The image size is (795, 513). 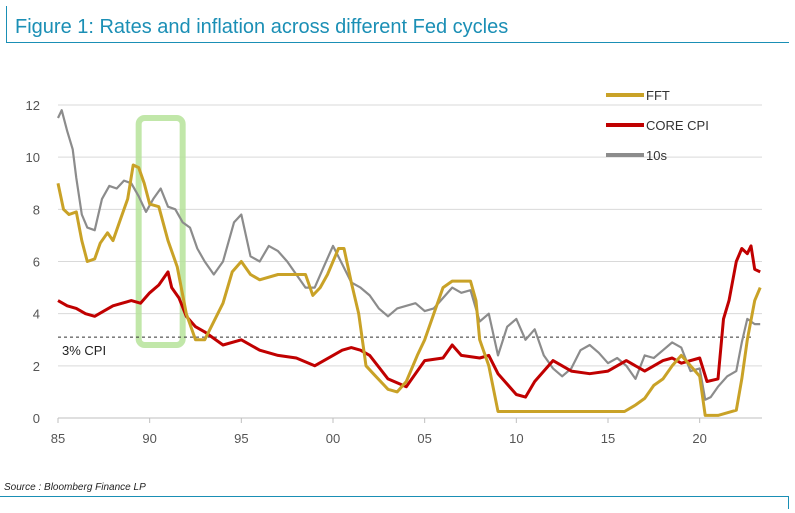 What do you see at coordinates (394, 502) in the screenshot?
I see `footer-frame` at bounding box center [394, 502].